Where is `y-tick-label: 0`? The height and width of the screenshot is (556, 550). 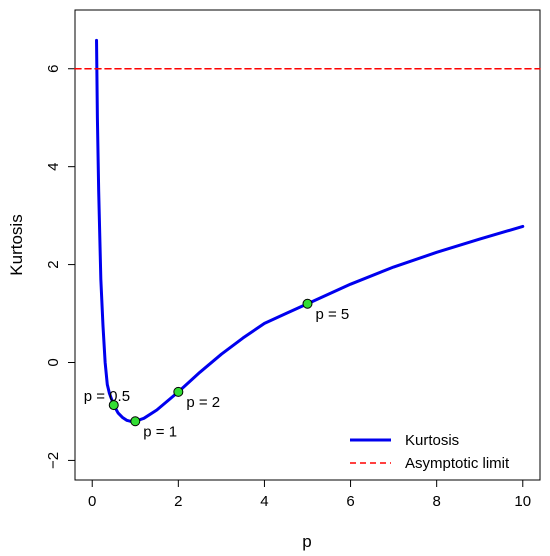 y-tick-label: 0 is located at coordinates (53, 362).